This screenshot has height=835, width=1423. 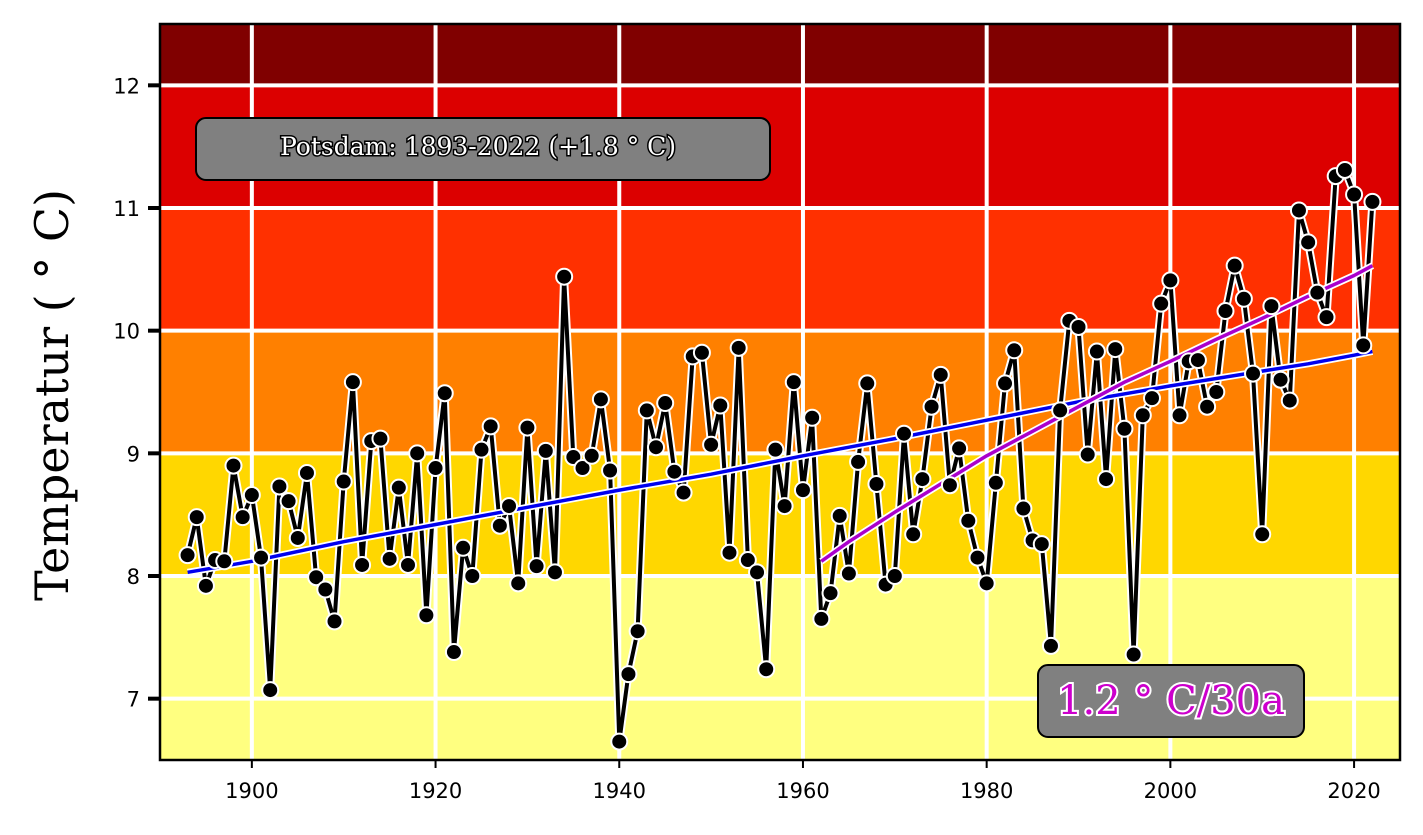 What do you see at coordinates (1152, 398) in the screenshot?
I see `point-1998` at bounding box center [1152, 398].